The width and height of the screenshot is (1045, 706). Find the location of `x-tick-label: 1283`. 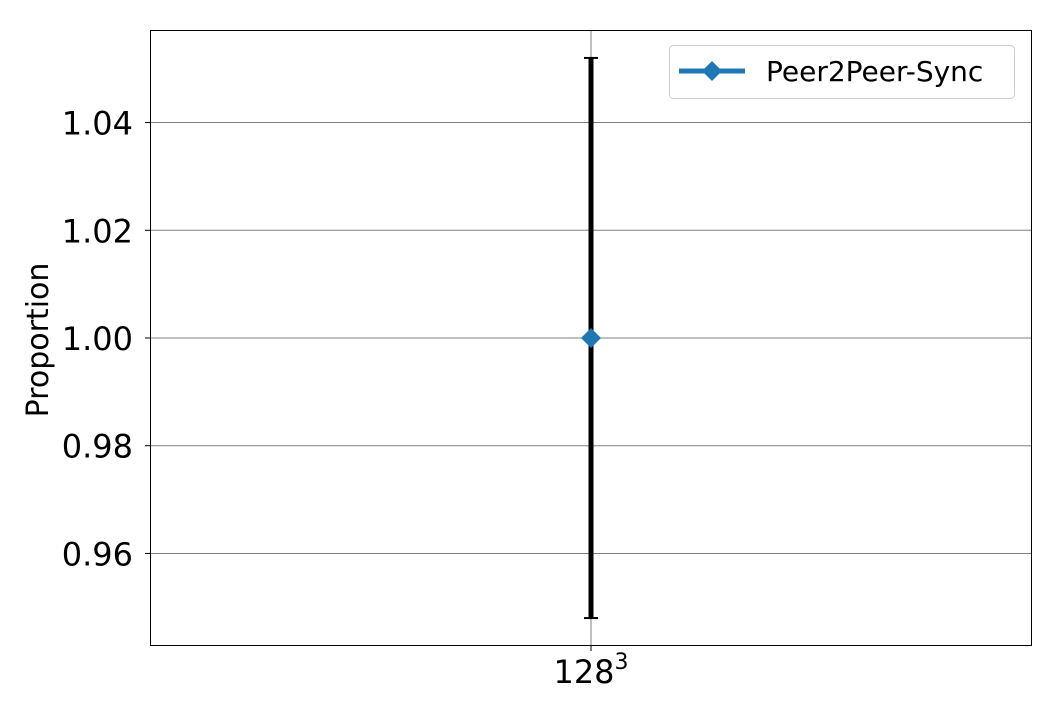

x-tick-label: 1283 is located at coordinates (590, 670).